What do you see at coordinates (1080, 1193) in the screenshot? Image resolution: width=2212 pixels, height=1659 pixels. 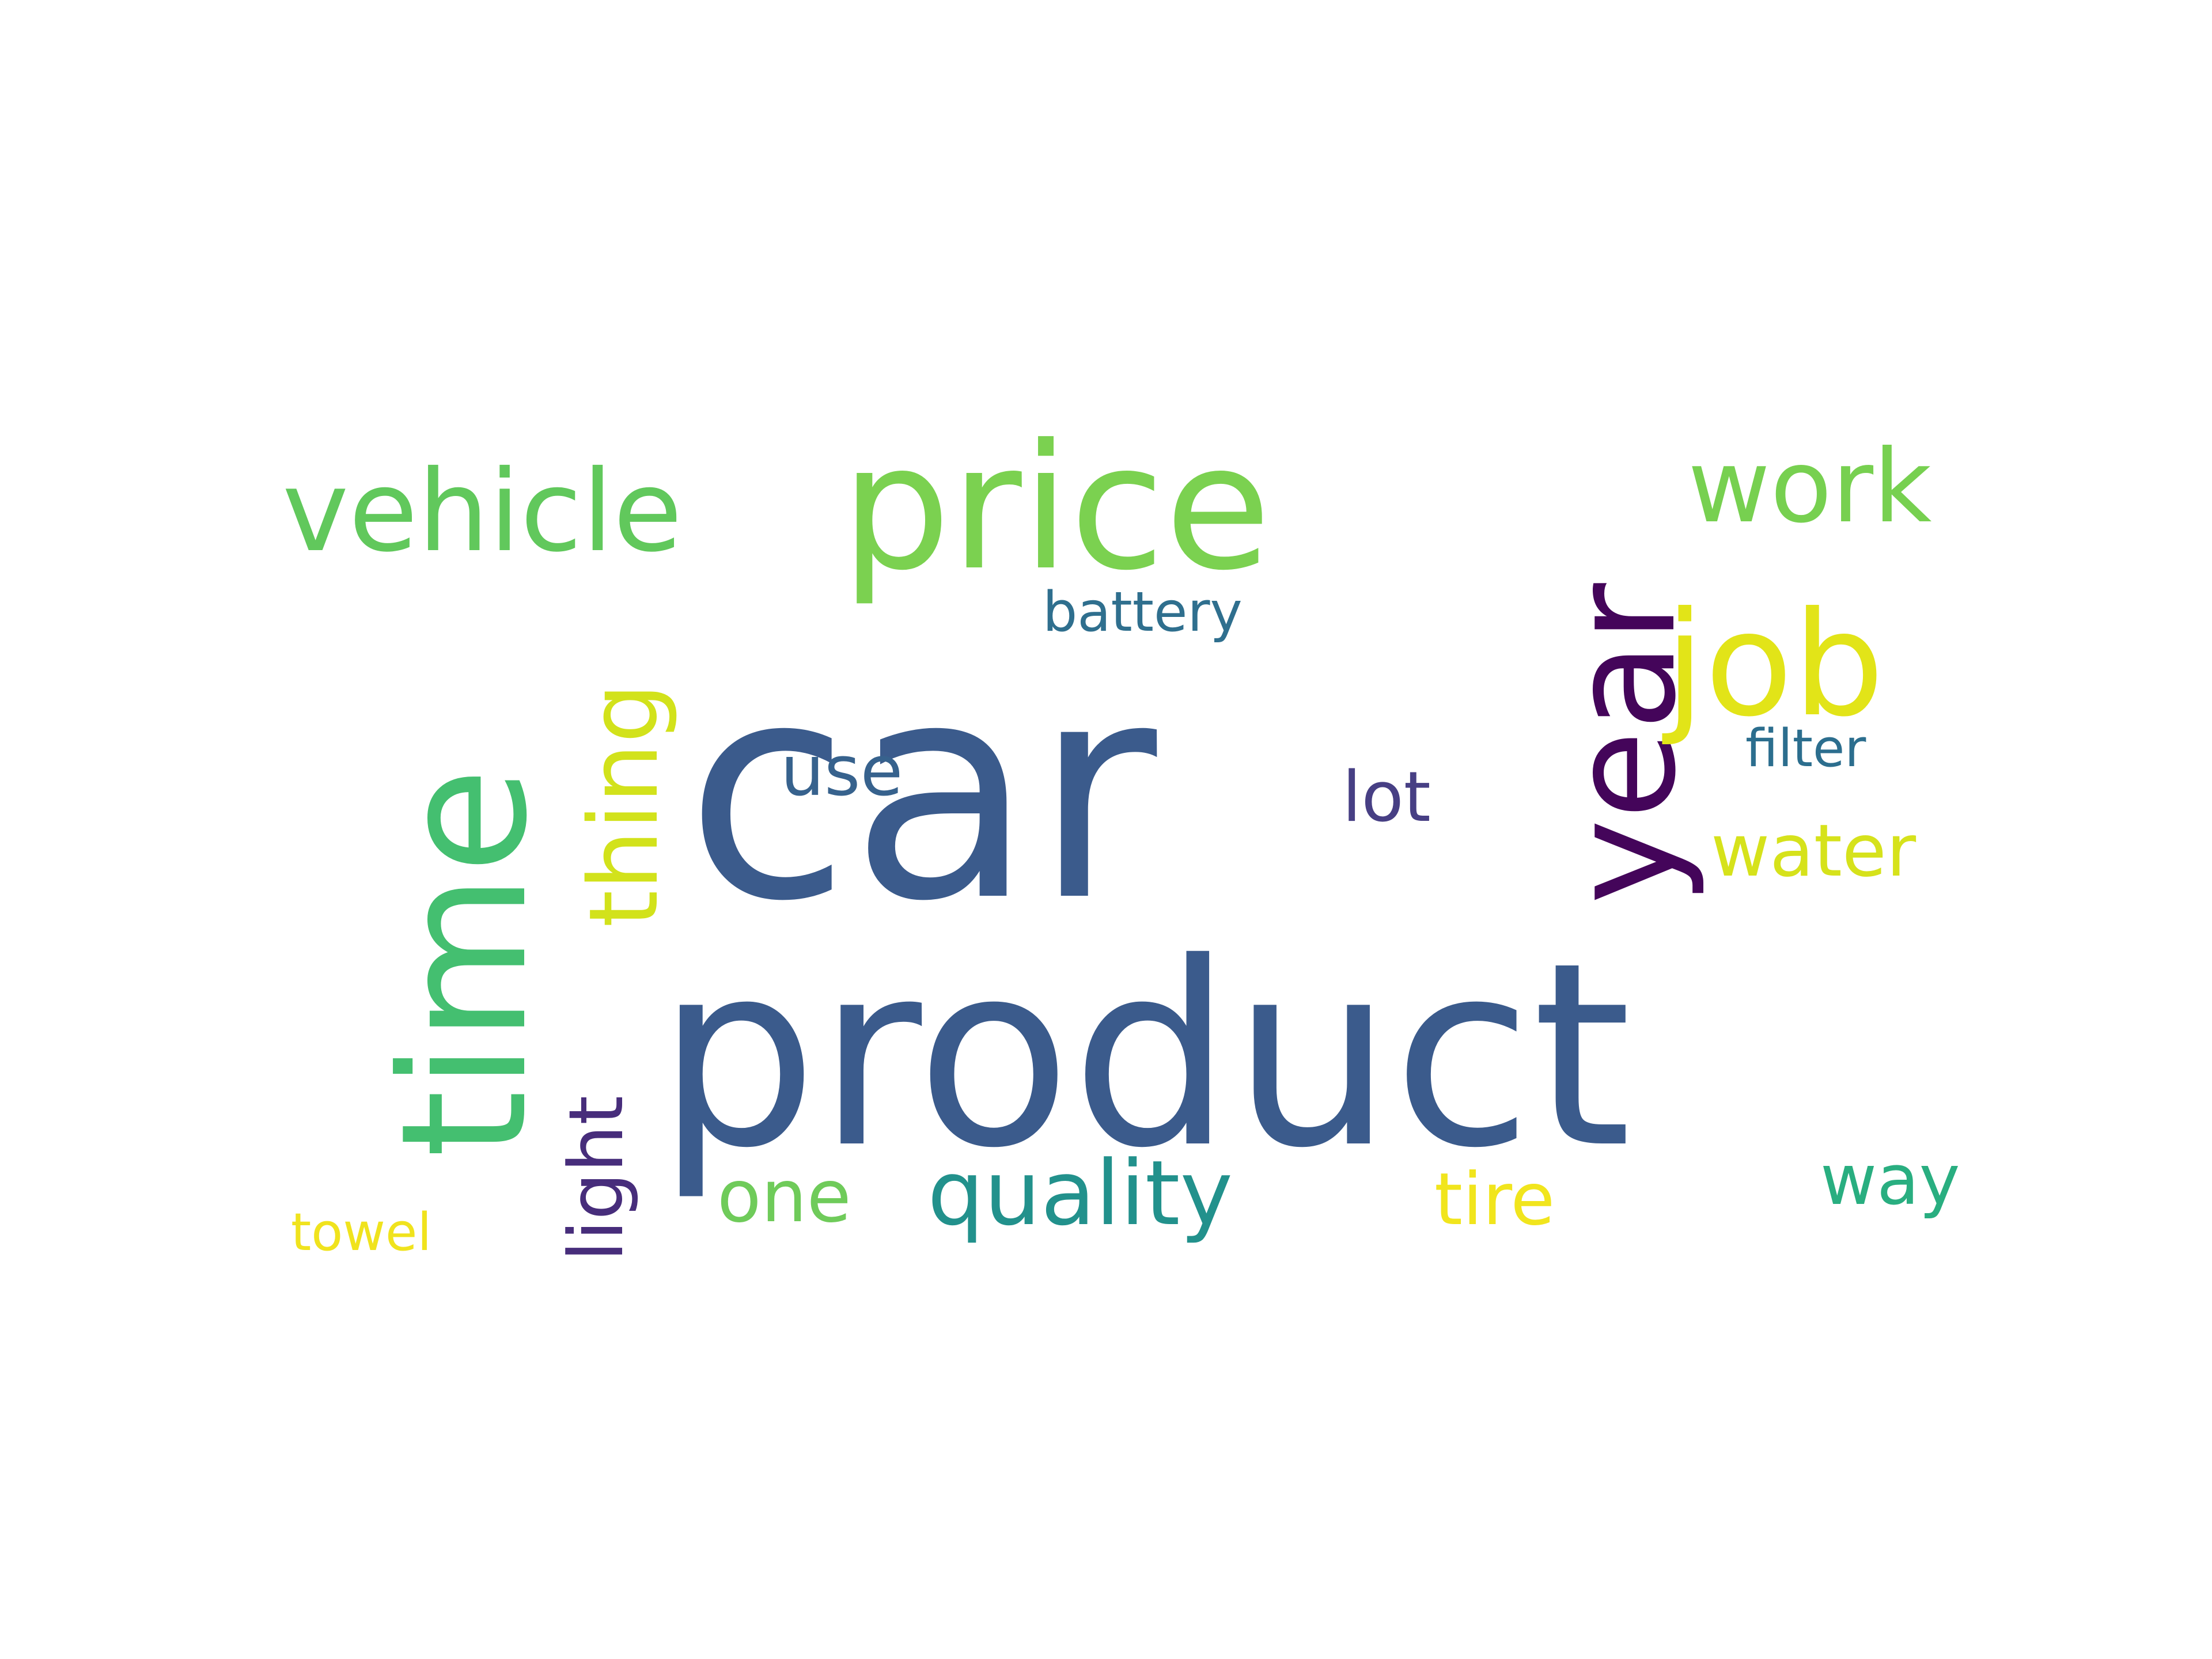 I see `word-quality: quality` at bounding box center [1080, 1193].